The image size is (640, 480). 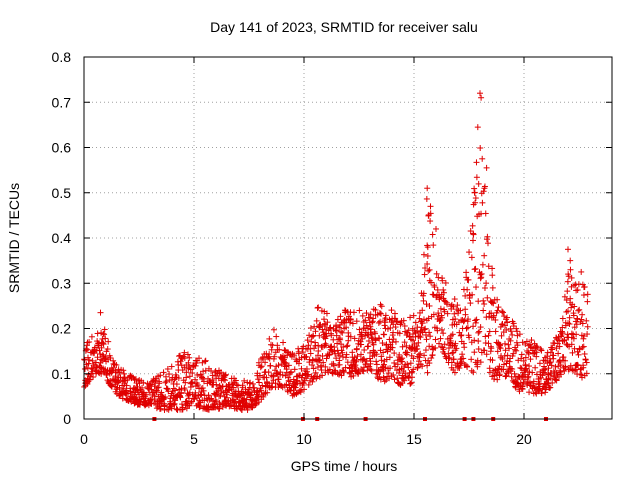 I want to click on y-tick-label: 0.4, so click(x=62, y=238).